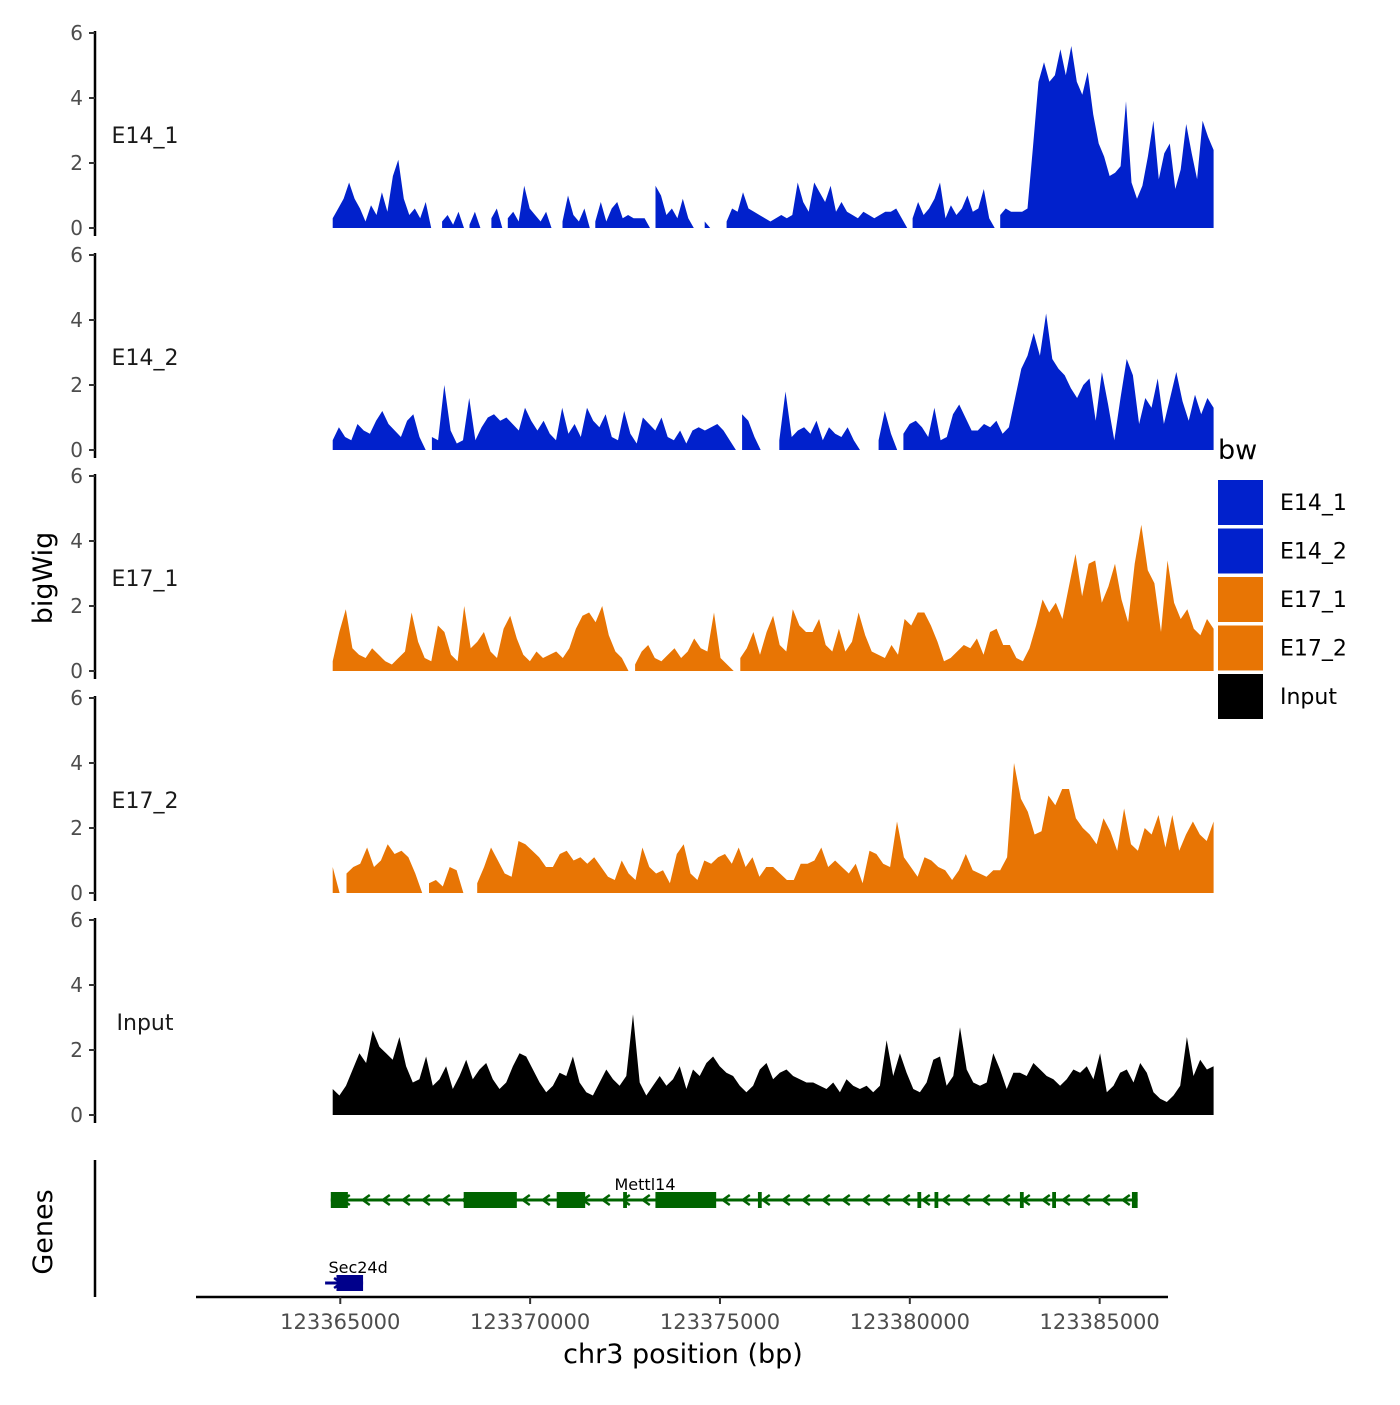  What do you see at coordinates (910, 1322) in the screenshot?
I see `x-tick-label-123380000: 123380000` at bounding box center [910, 1322].